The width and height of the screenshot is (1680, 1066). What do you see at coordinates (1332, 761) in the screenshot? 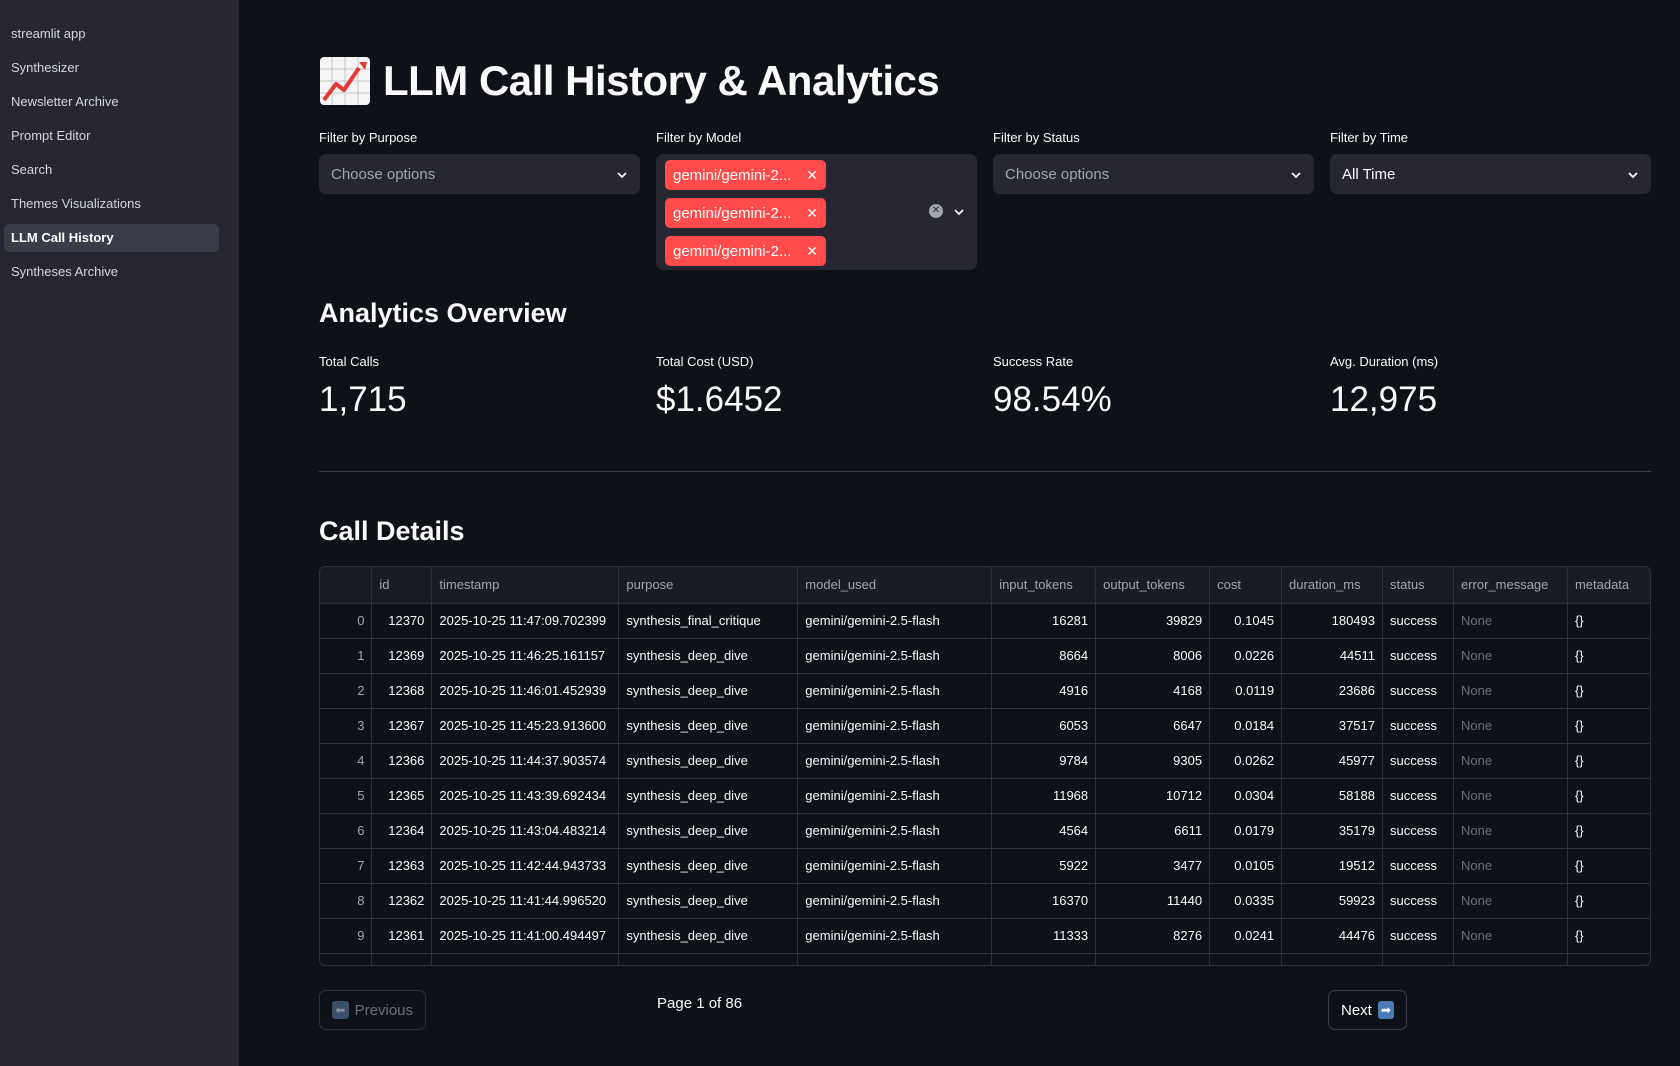
I see `table-cell: 45977` at bounding box center [1332, 761].